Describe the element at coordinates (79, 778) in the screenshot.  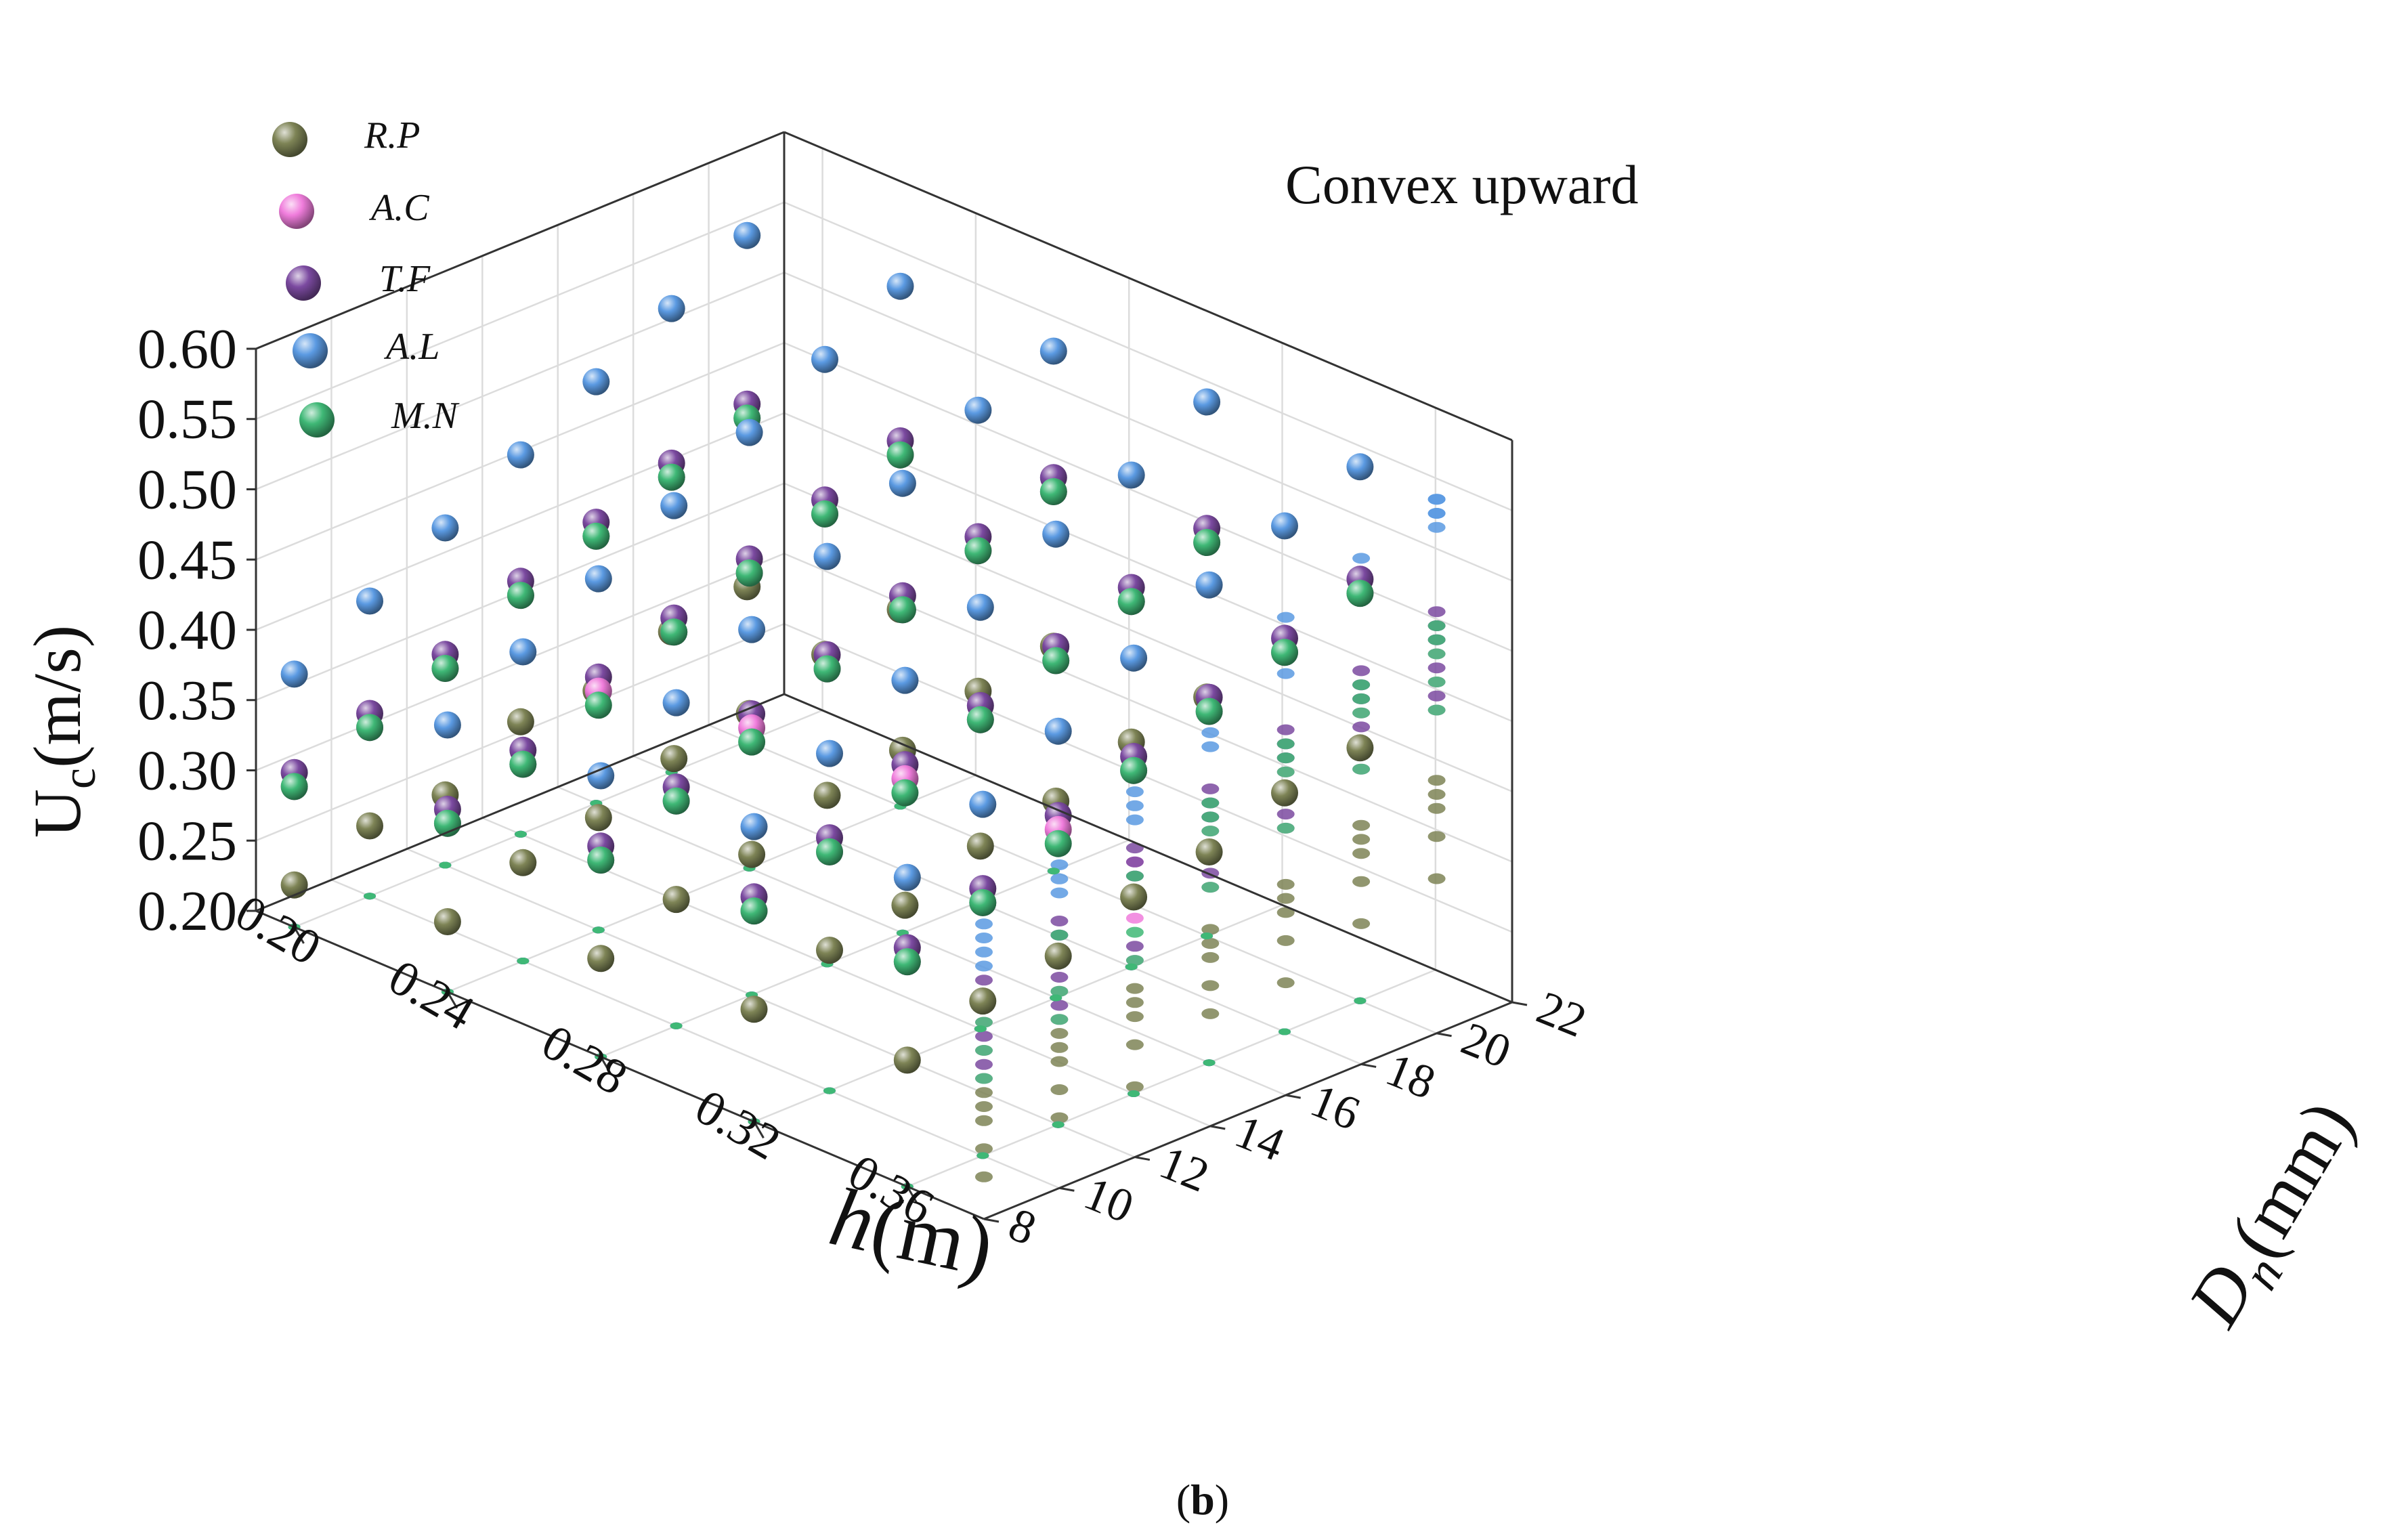
I see `z-axis-title-sub: c` at that location.